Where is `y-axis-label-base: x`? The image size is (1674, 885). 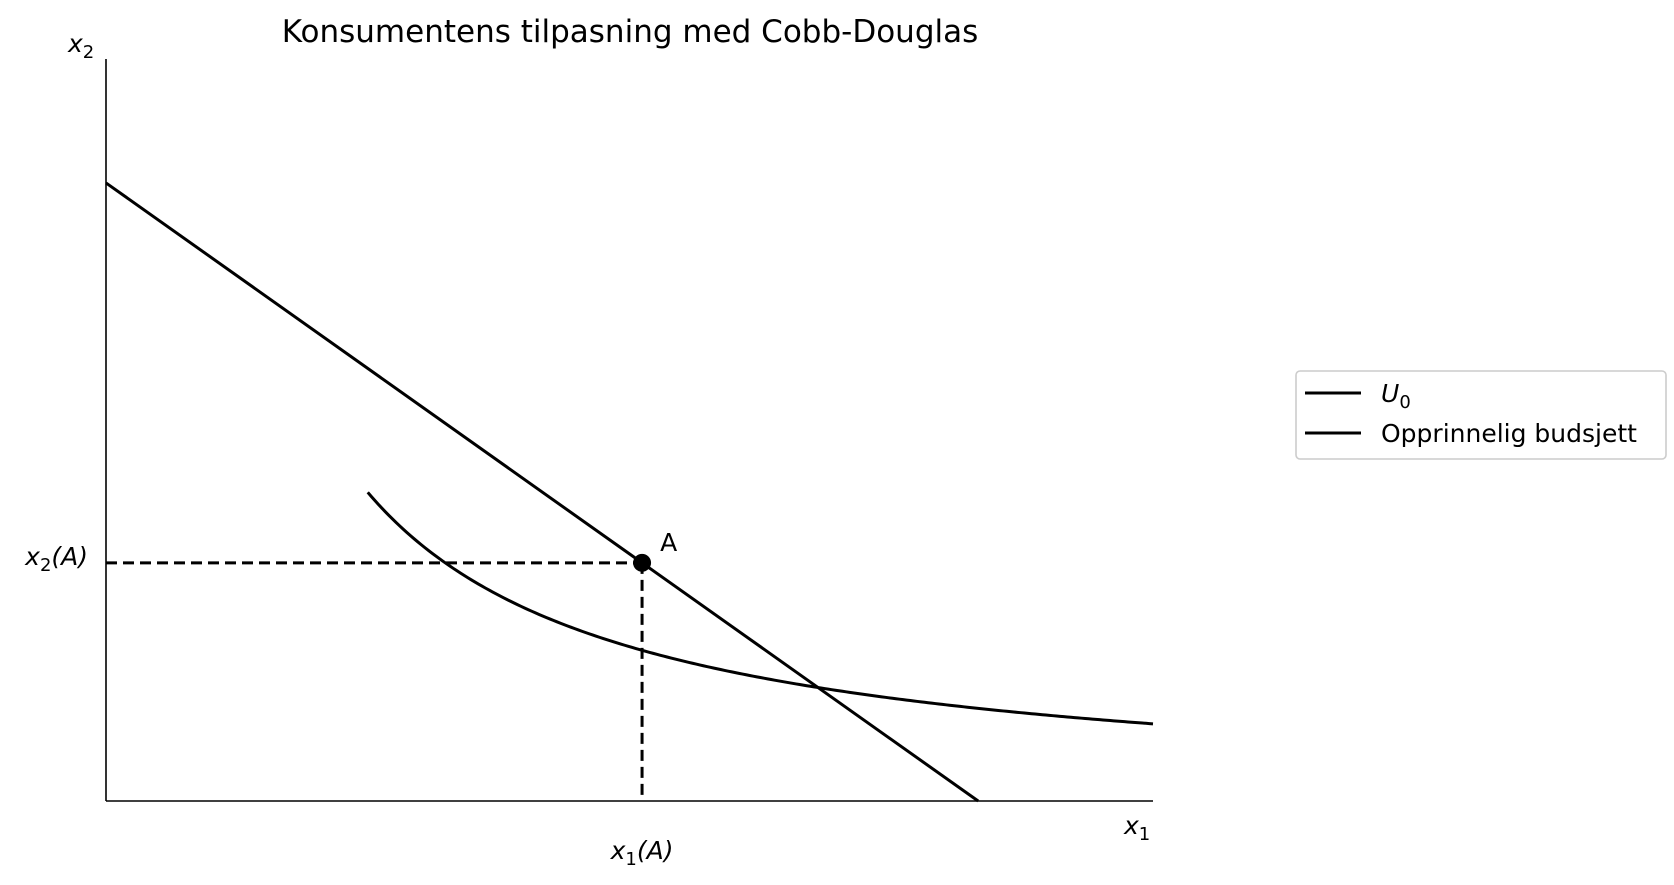
y-axis-label-base: x is located at coordinates (75, 43).